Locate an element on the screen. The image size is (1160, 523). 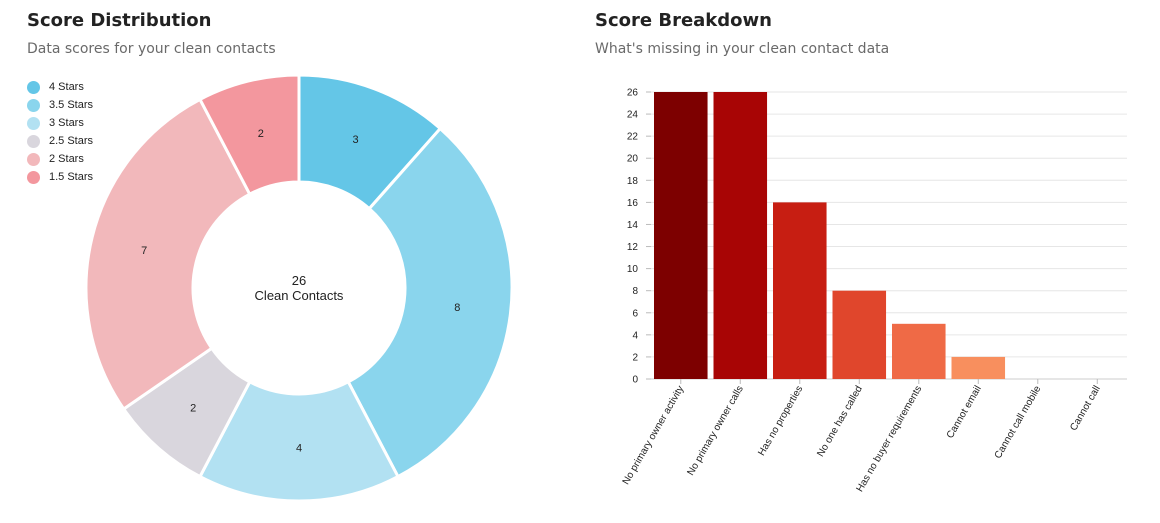
y-tick-label: 6 is located at coordinates (635, 313).